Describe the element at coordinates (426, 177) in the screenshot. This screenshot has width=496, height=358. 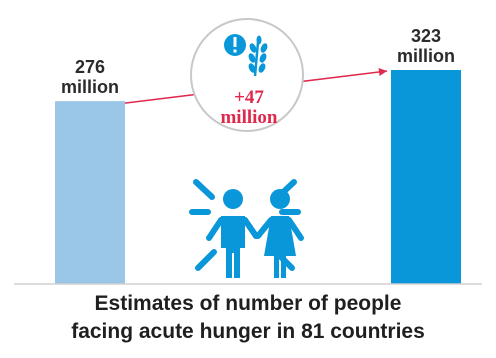
I see `bar-after` at that location.